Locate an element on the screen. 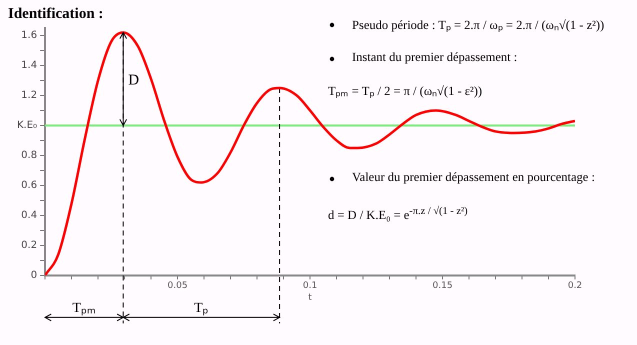 The image size is (637, 345). y-tick-label: 0.2 is located at coordinates (29, 246).